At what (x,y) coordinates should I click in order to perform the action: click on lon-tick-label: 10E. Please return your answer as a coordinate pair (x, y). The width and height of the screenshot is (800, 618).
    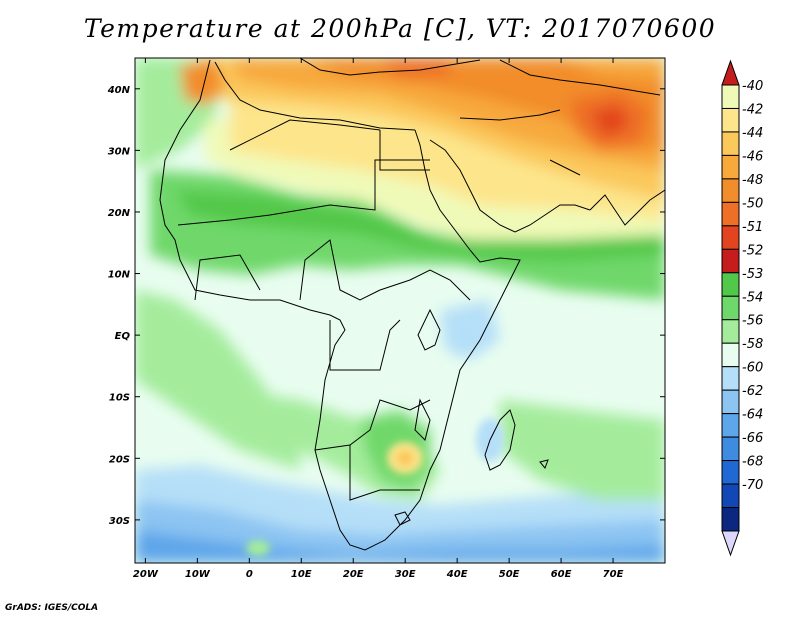
    Looking at the image, I should click on (301, 574).